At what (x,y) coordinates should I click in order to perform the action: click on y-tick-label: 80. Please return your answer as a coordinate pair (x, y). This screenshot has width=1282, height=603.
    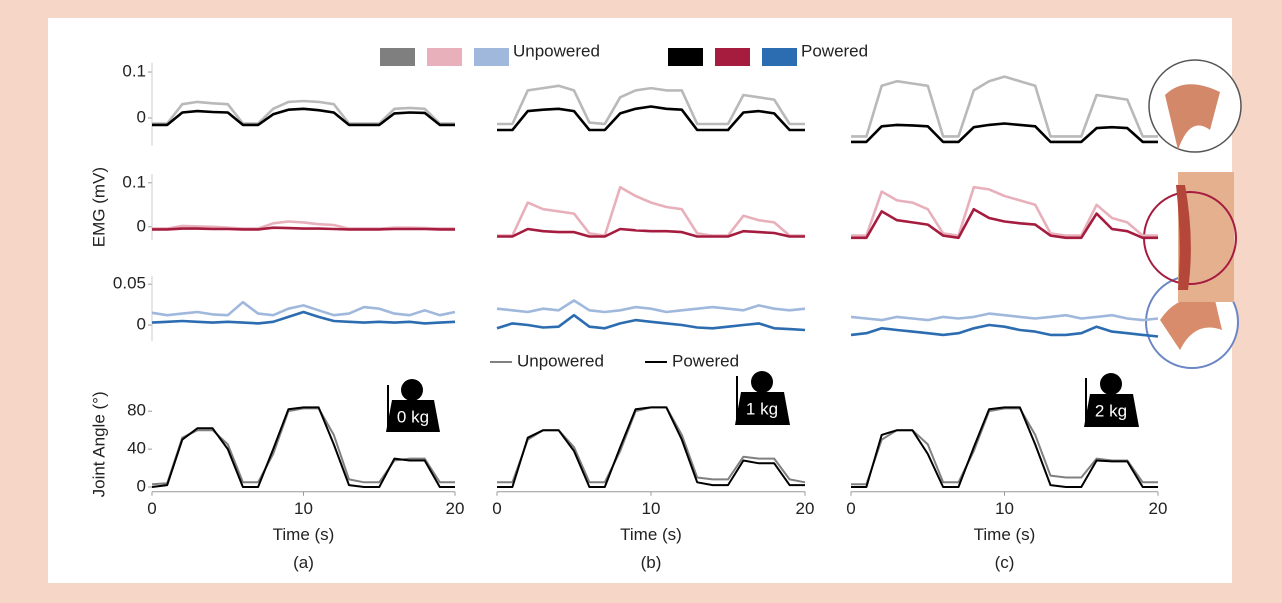
    Looking at the image, I should click on (136, 410).